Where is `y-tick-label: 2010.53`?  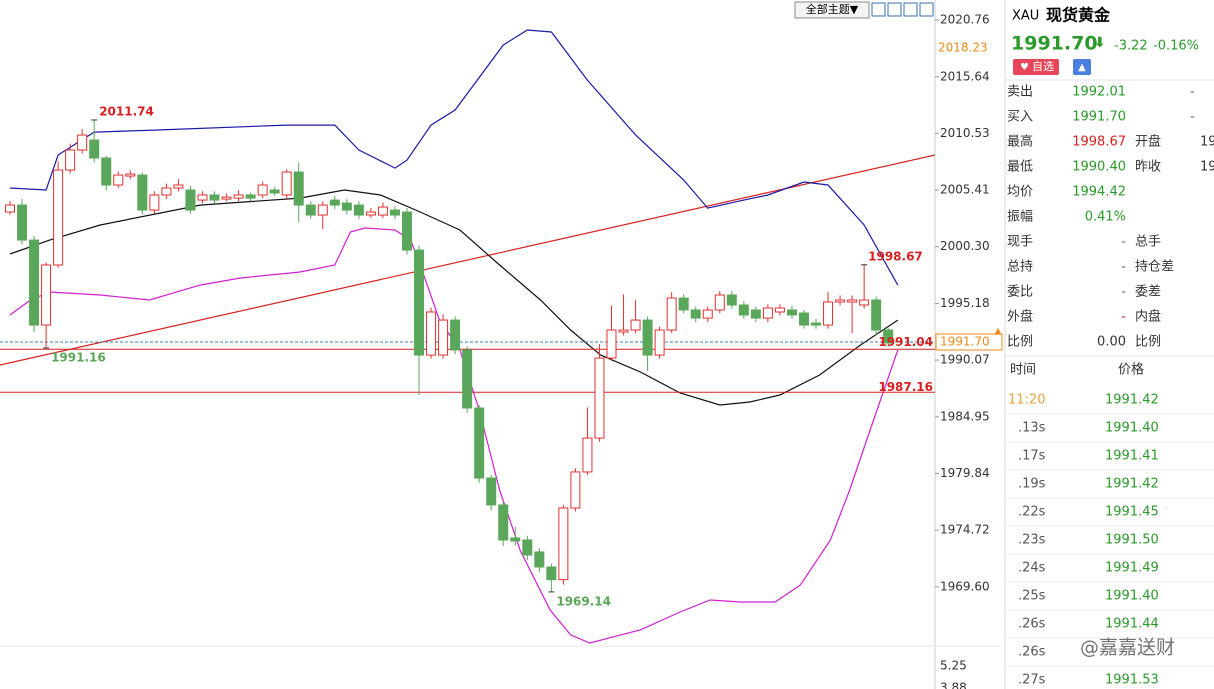
y-tick-label: 2010.53 is located at coordinates (965, 133).